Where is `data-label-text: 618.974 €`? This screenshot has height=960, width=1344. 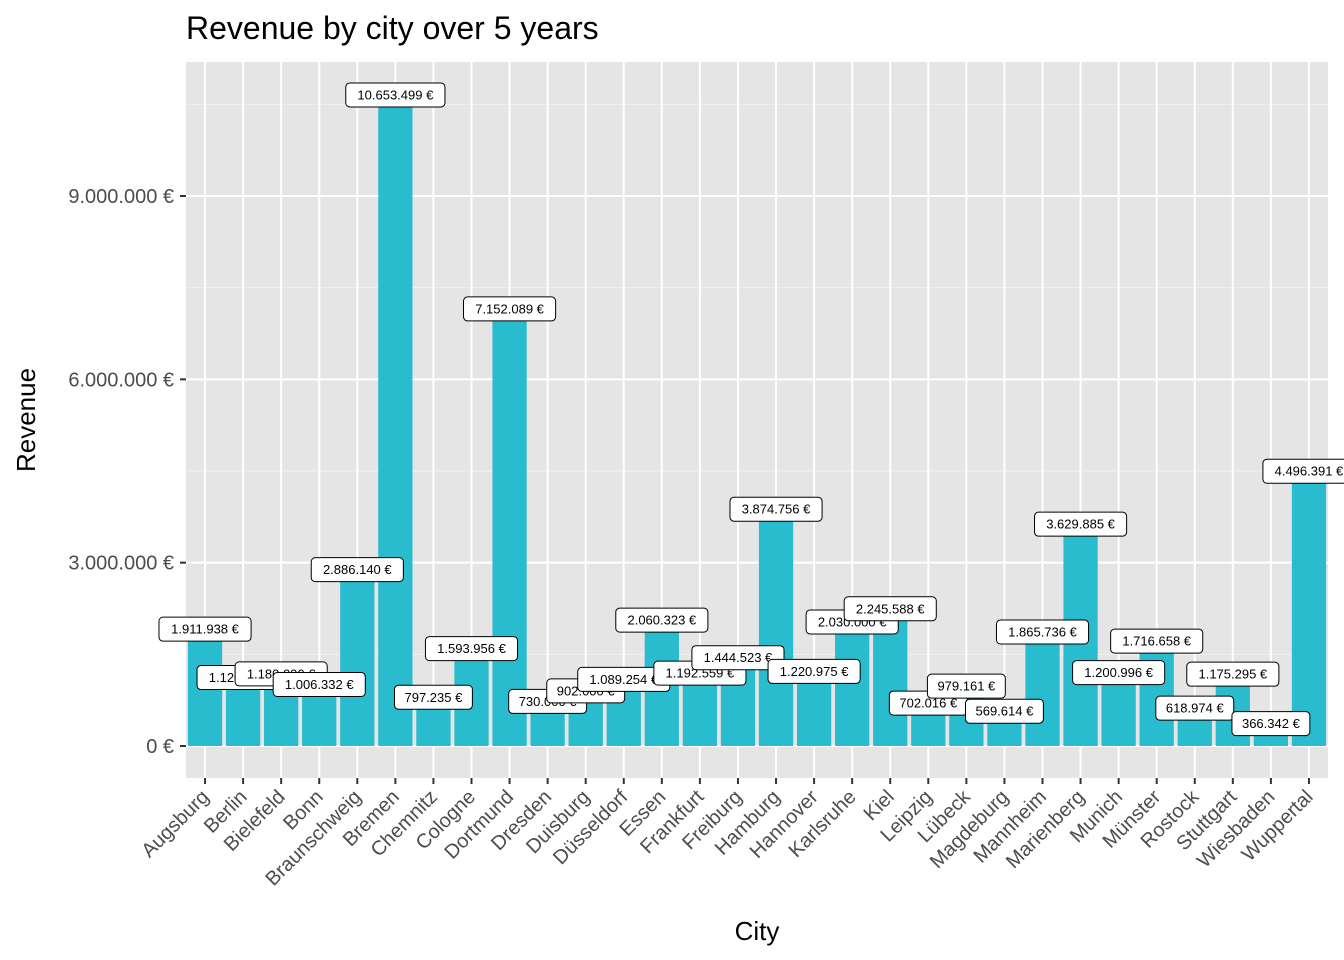 data-label-text: 618.974 € is located at coordinates (1195, 708).